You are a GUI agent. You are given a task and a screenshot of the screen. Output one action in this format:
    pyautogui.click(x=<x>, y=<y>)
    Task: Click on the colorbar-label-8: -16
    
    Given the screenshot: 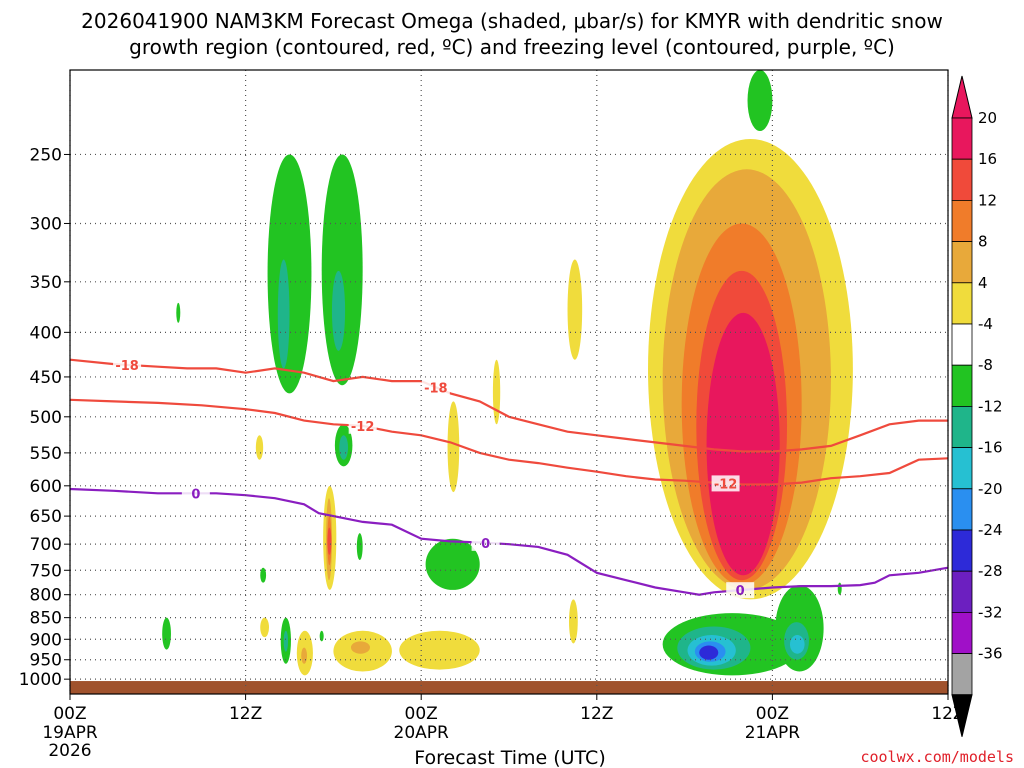 What is the action you would take?
    pyautogui.click(x=990, y=448)
    